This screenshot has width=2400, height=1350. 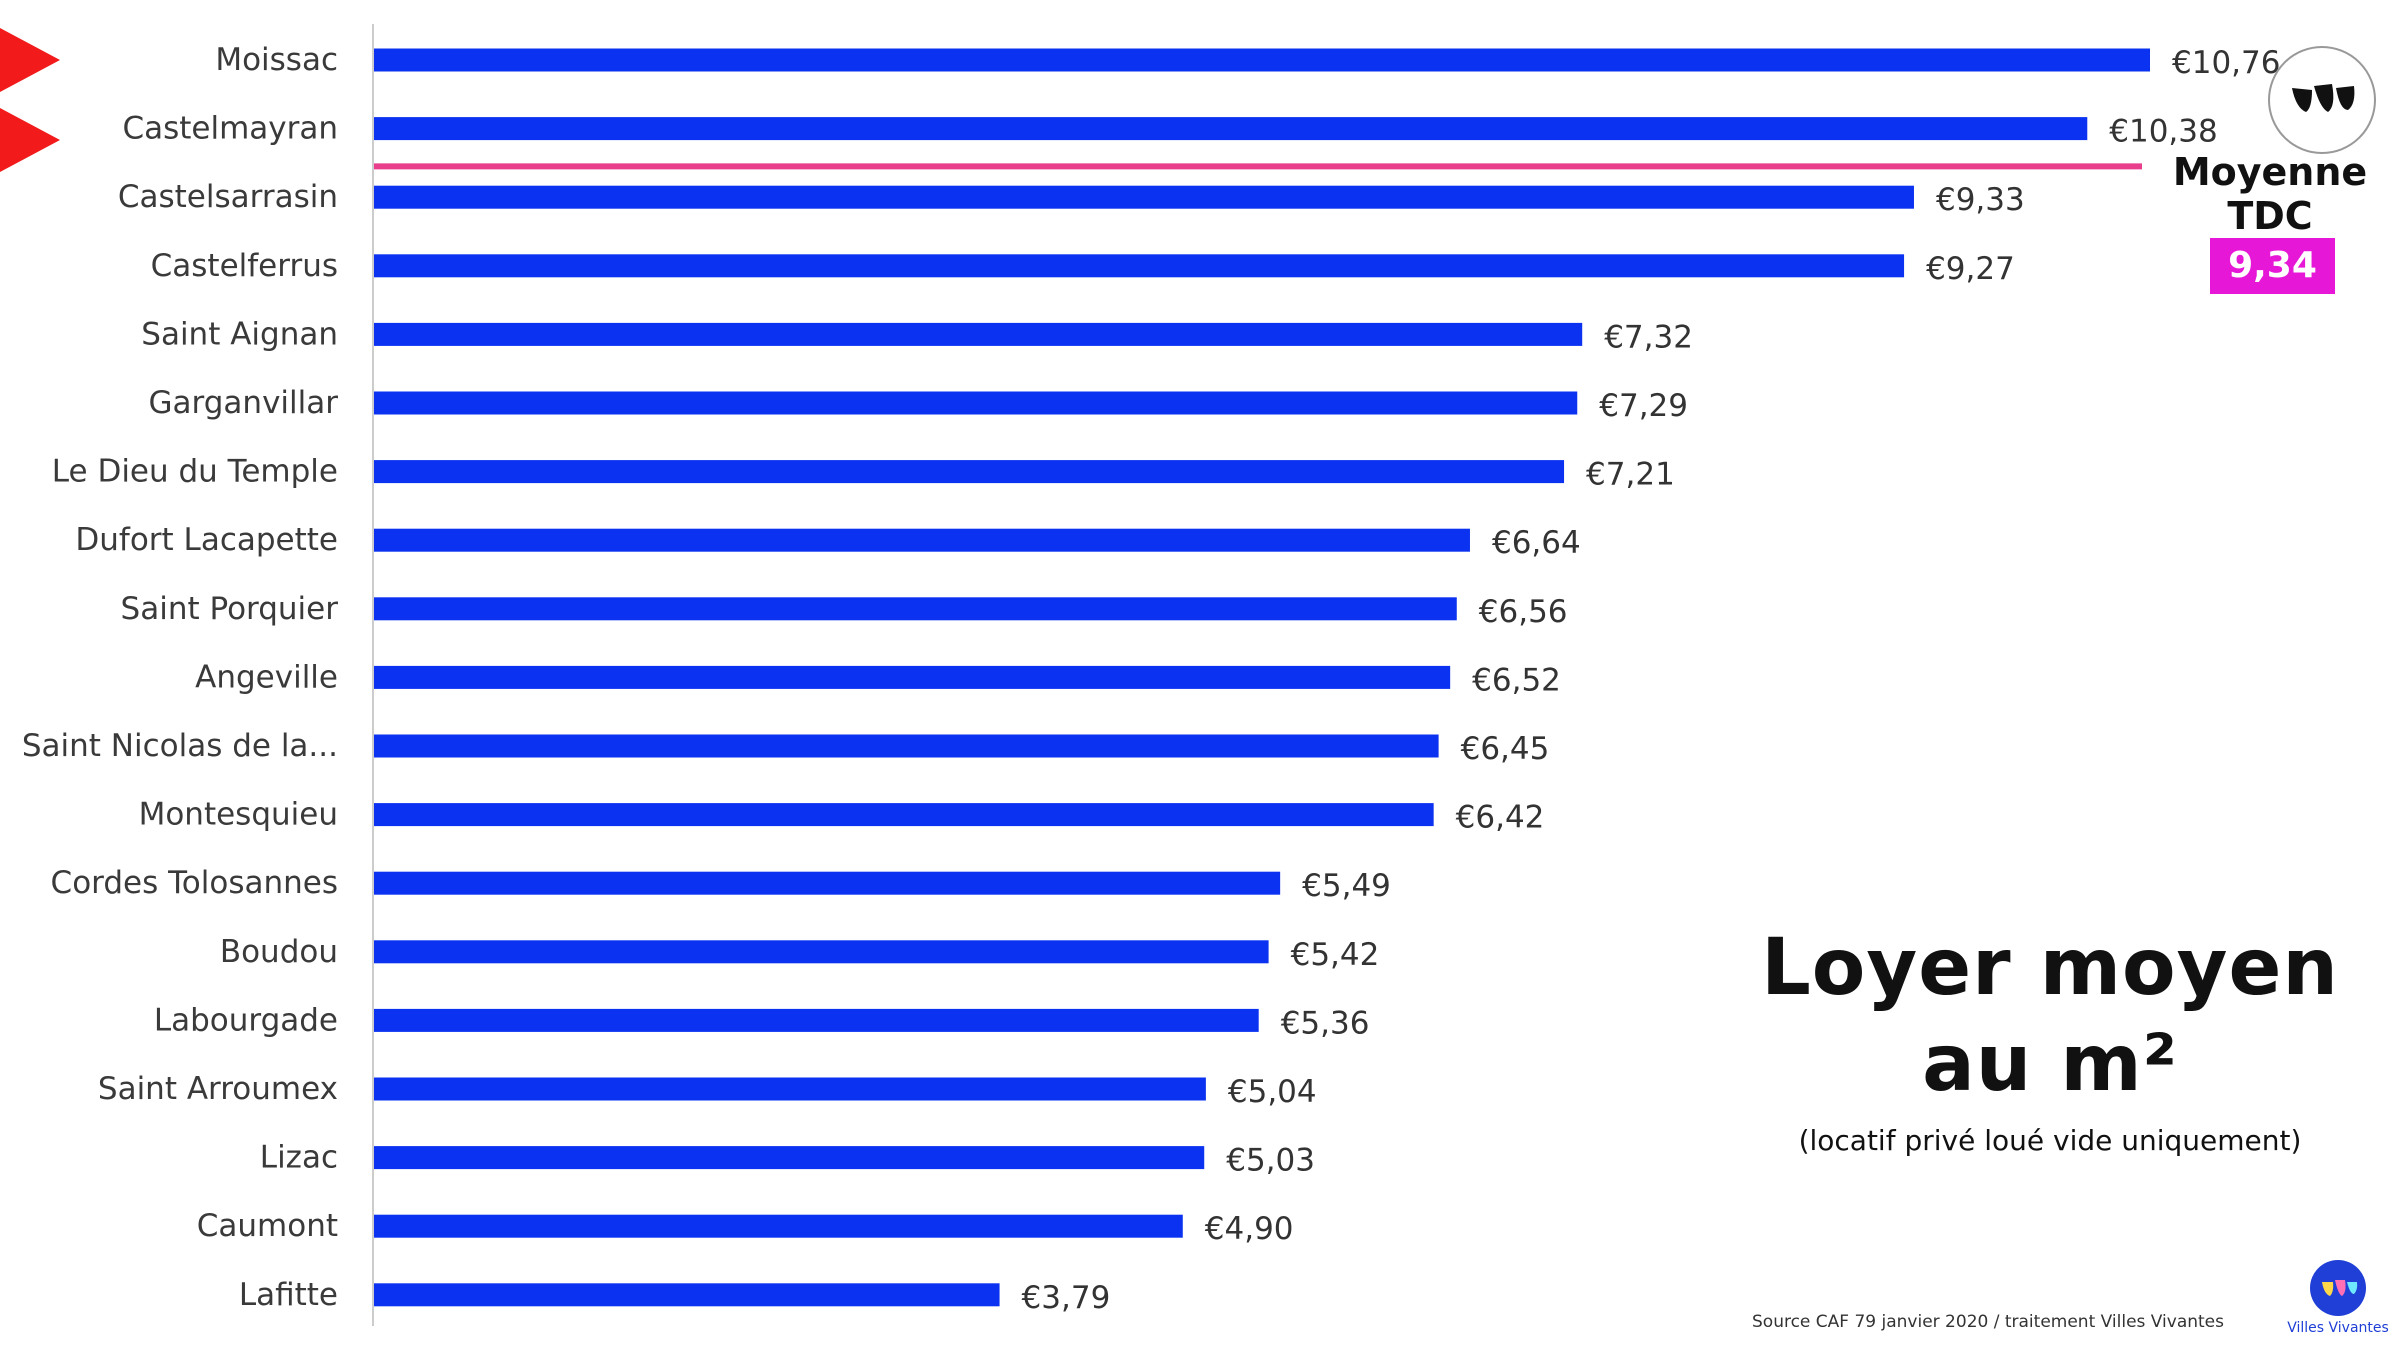 What do you see at coordinates (2050, 1064) in the screenshot?
I see `title-line2: au m²` at bounding box center [2050, 1064].